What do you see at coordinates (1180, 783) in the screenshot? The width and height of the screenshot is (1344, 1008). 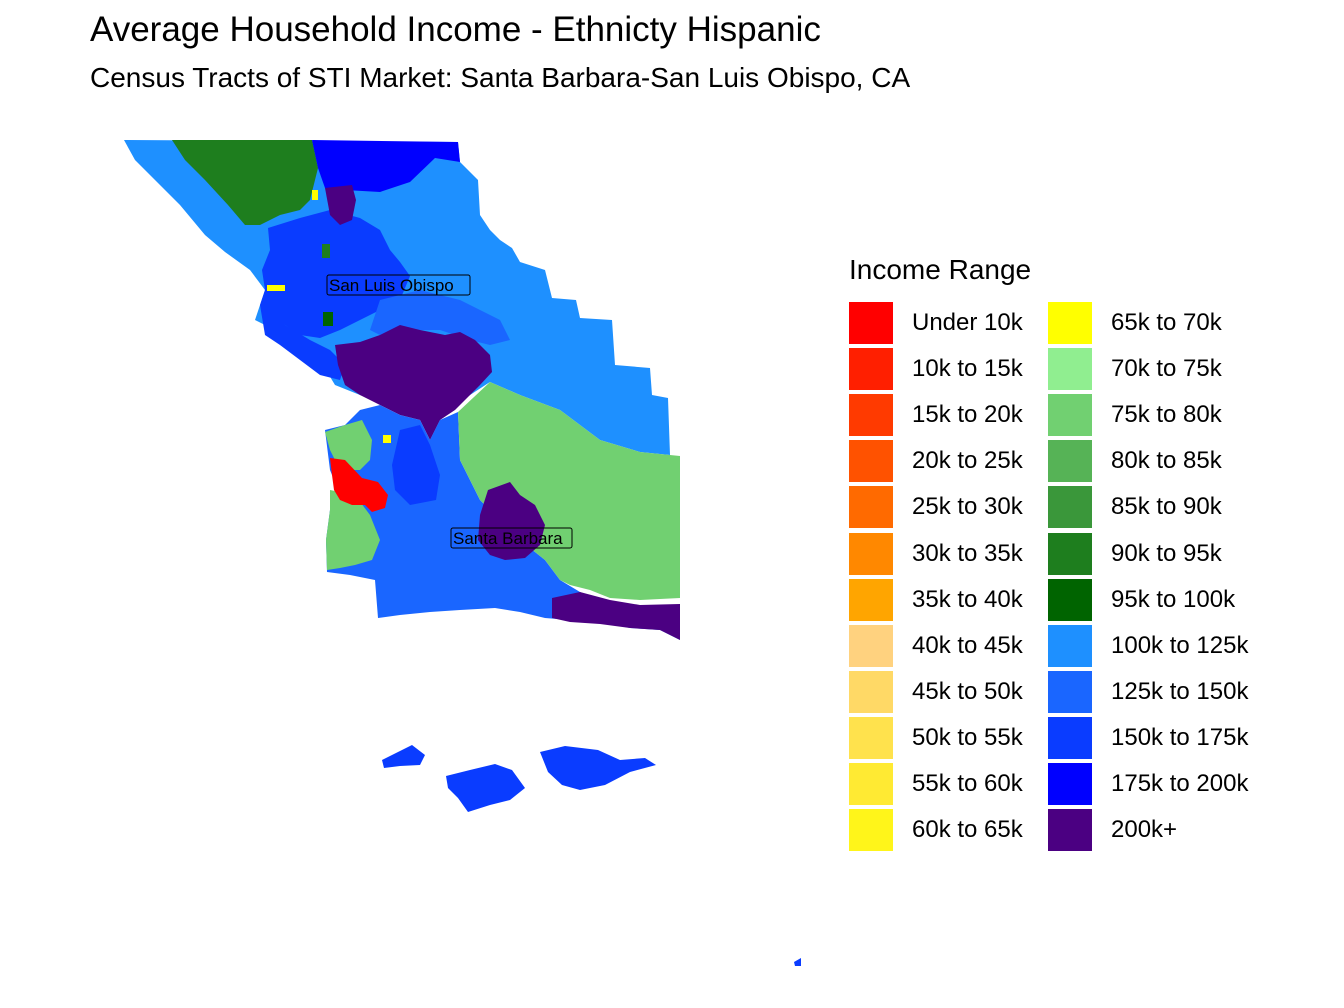 I see `legend-label: 175k to 200k` at bounding box center [1180, 783].